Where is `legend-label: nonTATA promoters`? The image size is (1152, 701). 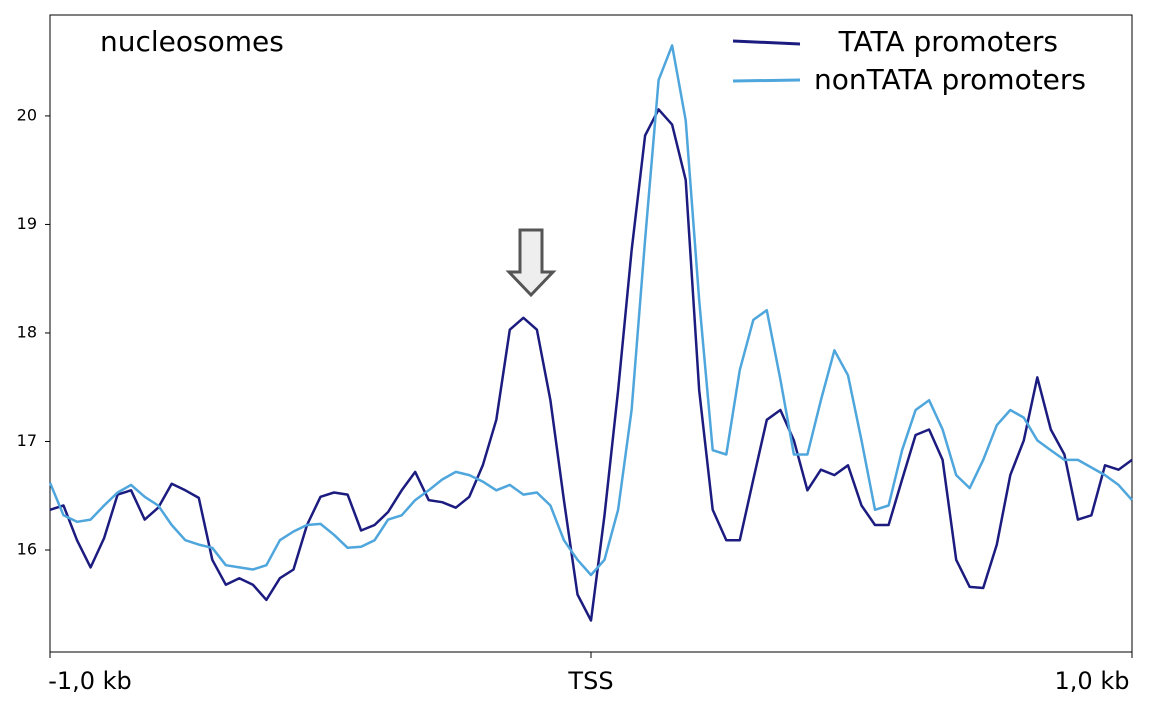 legend-label: nonTATA promoters is located at coordinates (950, 79).